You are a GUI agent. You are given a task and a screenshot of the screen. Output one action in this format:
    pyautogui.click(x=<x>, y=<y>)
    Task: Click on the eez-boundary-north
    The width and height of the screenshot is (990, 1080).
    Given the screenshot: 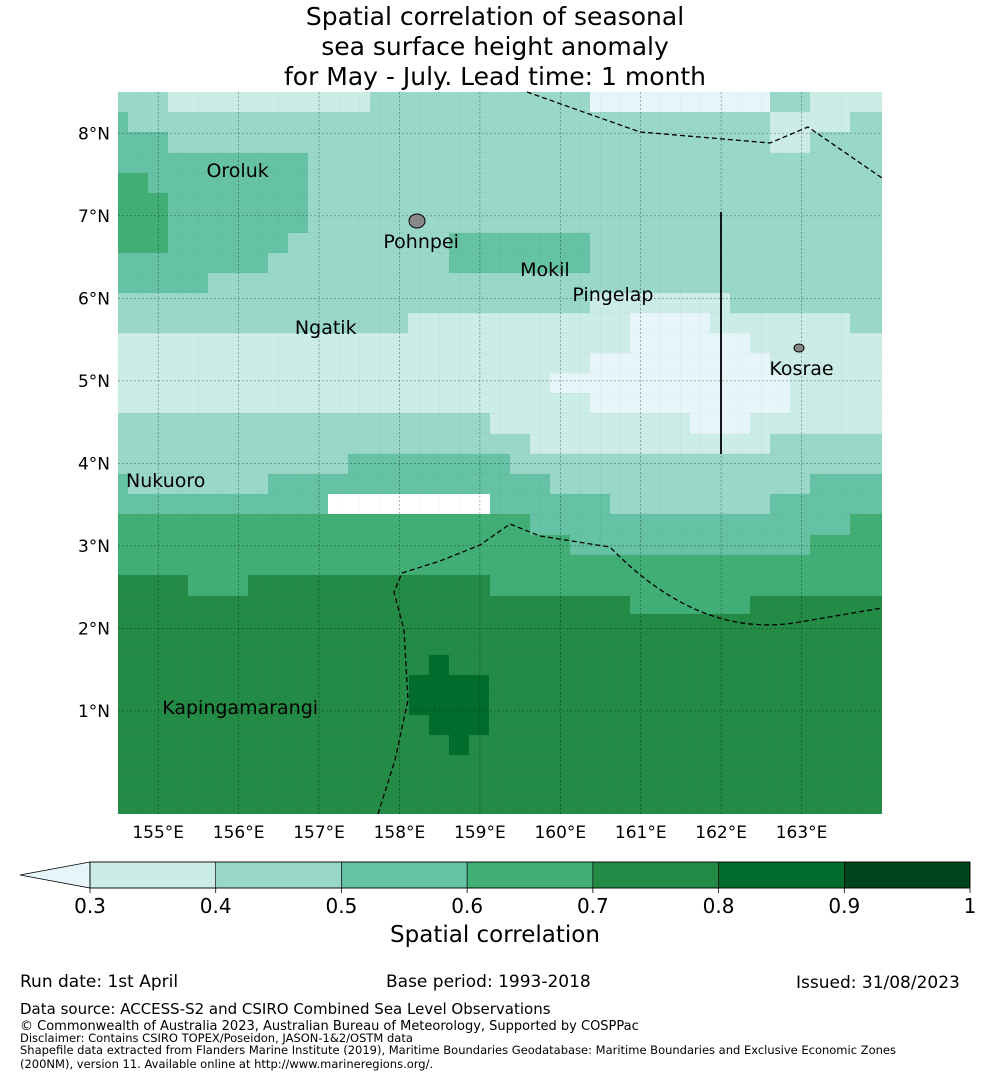 What is the action you would take?
    pyautogui.click(x=704, y=135)
    